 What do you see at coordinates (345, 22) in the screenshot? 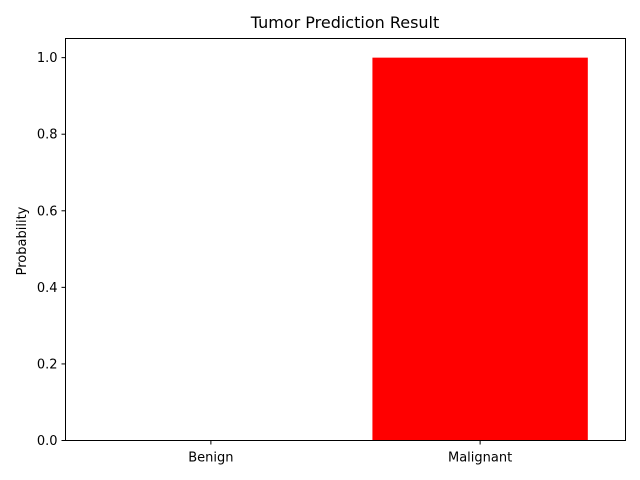
I see `chart-title: Tumor Prediction Result` at bounding box center [345, 22].